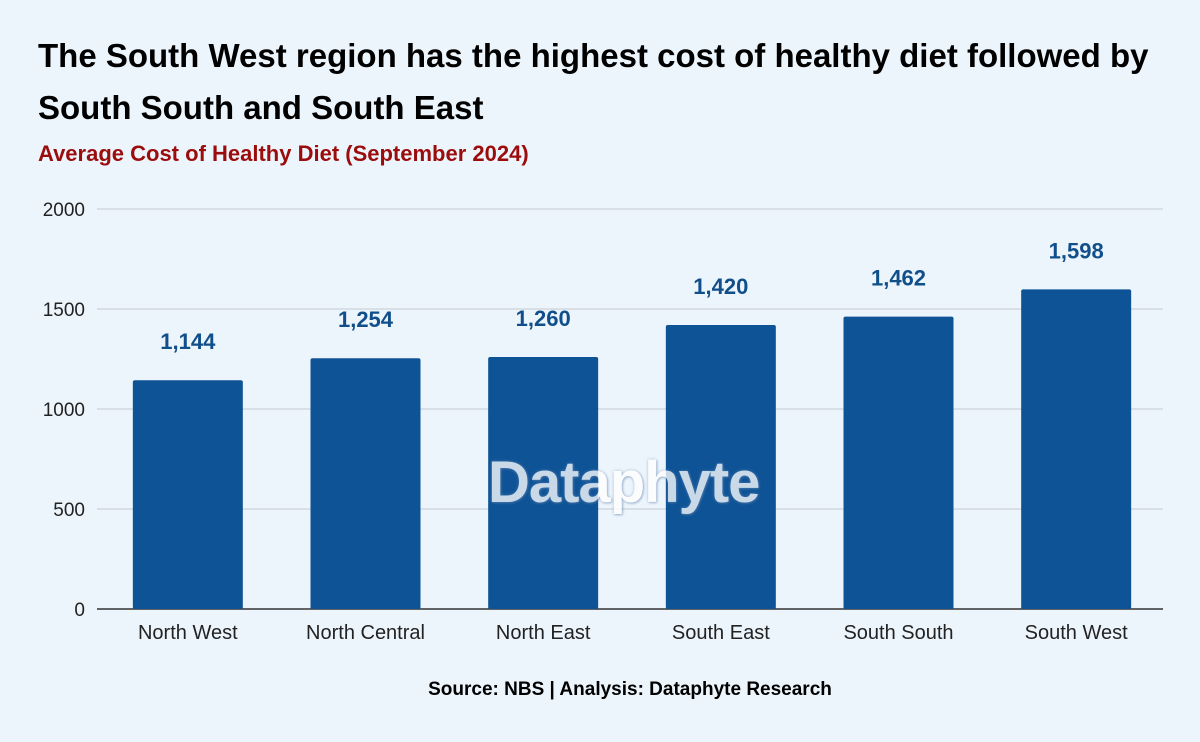 This screenshot has width=1200, height=742. I want to click on x-tick-label: South South, so click(898, 633).